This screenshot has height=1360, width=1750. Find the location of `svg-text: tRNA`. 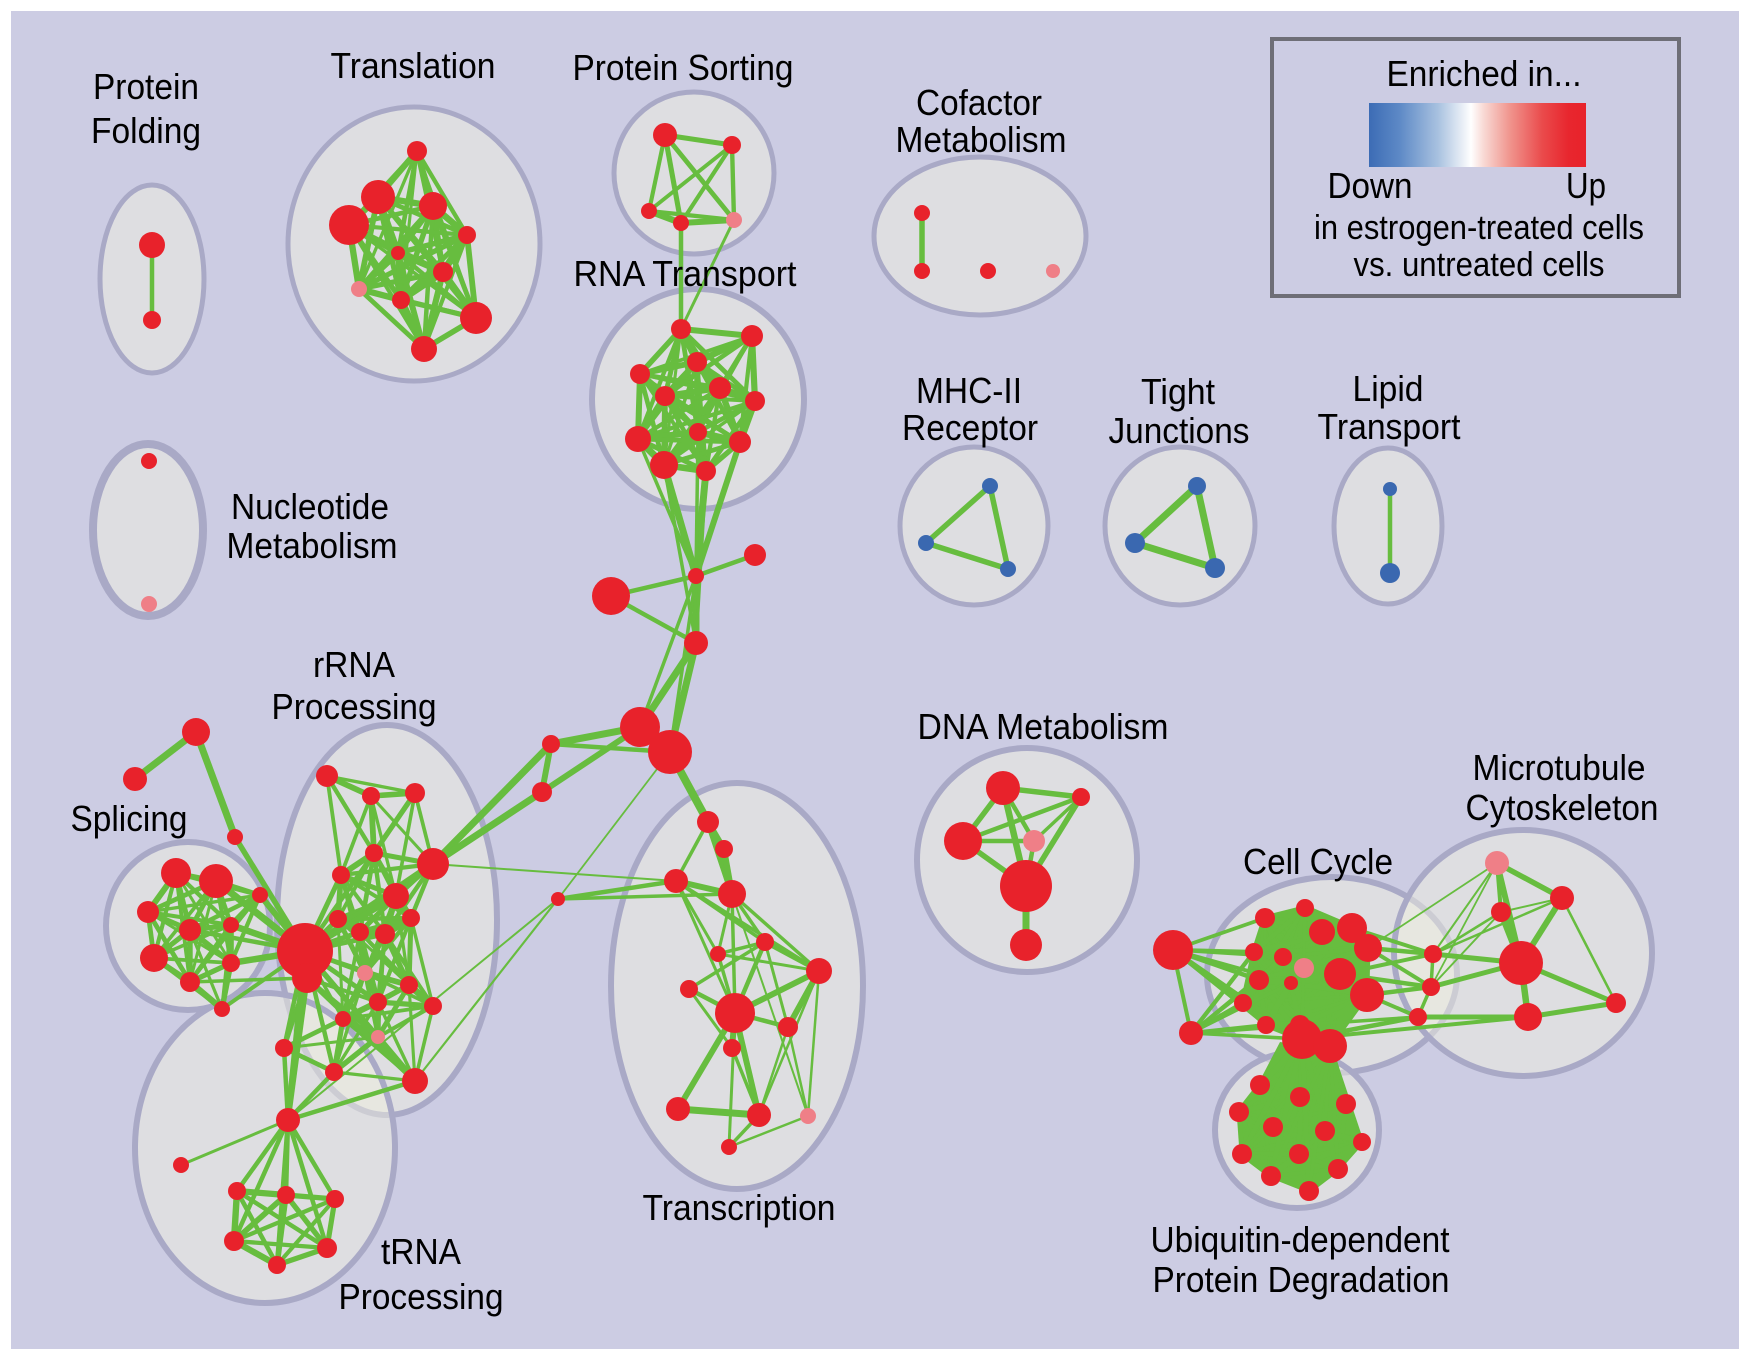

svg-text: tRNA is located at coordinates (421, 1251).